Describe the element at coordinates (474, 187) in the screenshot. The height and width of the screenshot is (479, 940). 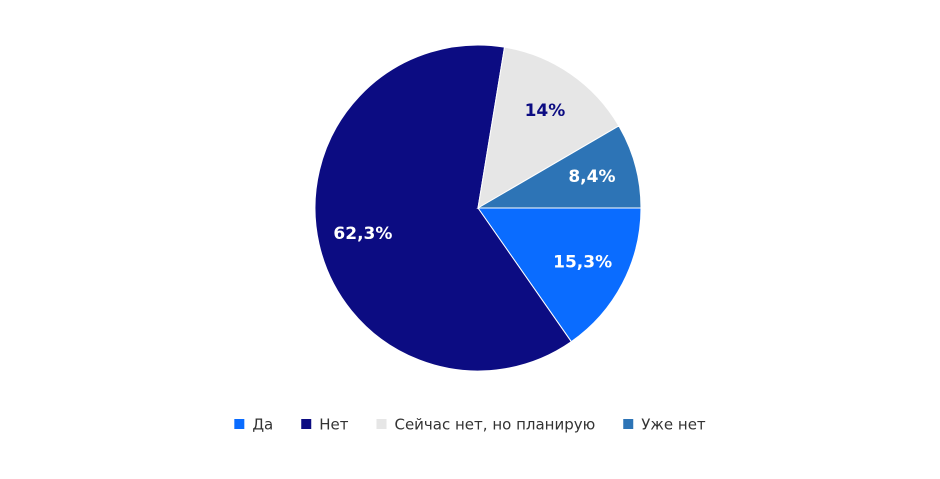
I see `slice-labels: 15,3% 62,3% 14% 8,4%` at that location.